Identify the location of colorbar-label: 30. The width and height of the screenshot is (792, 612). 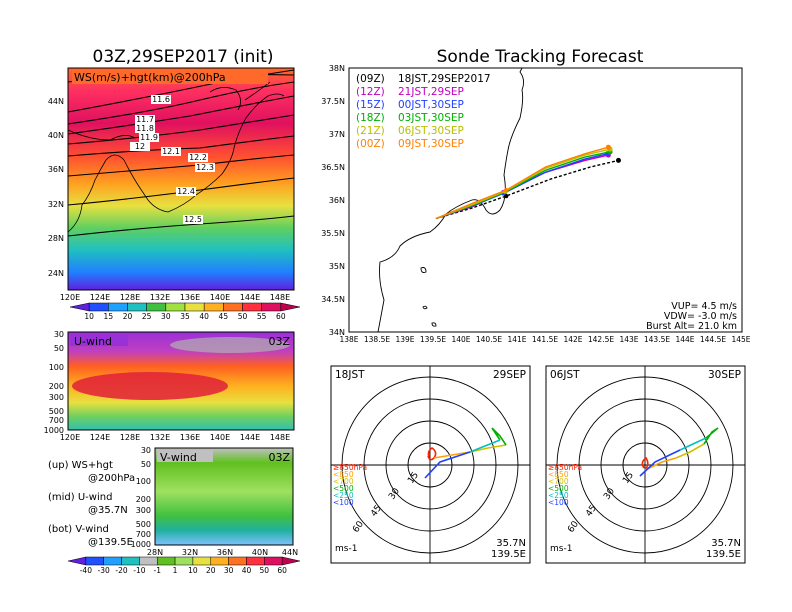
(229, 570).